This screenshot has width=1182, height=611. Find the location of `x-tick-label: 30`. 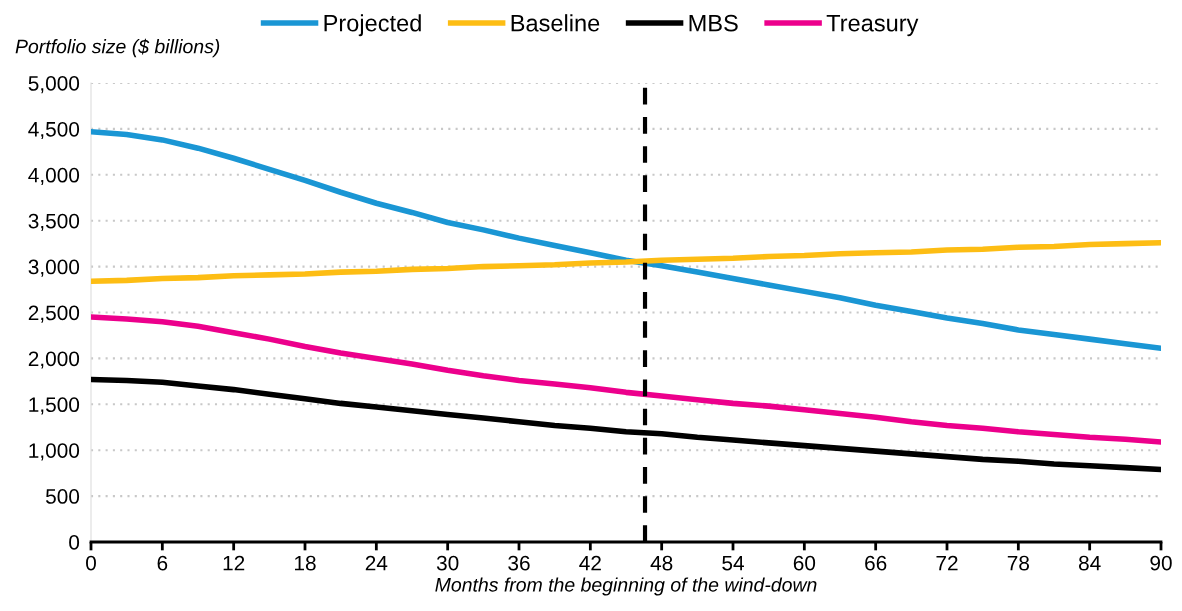

x-tick-label: 30 is located at coordinates (447, 563).